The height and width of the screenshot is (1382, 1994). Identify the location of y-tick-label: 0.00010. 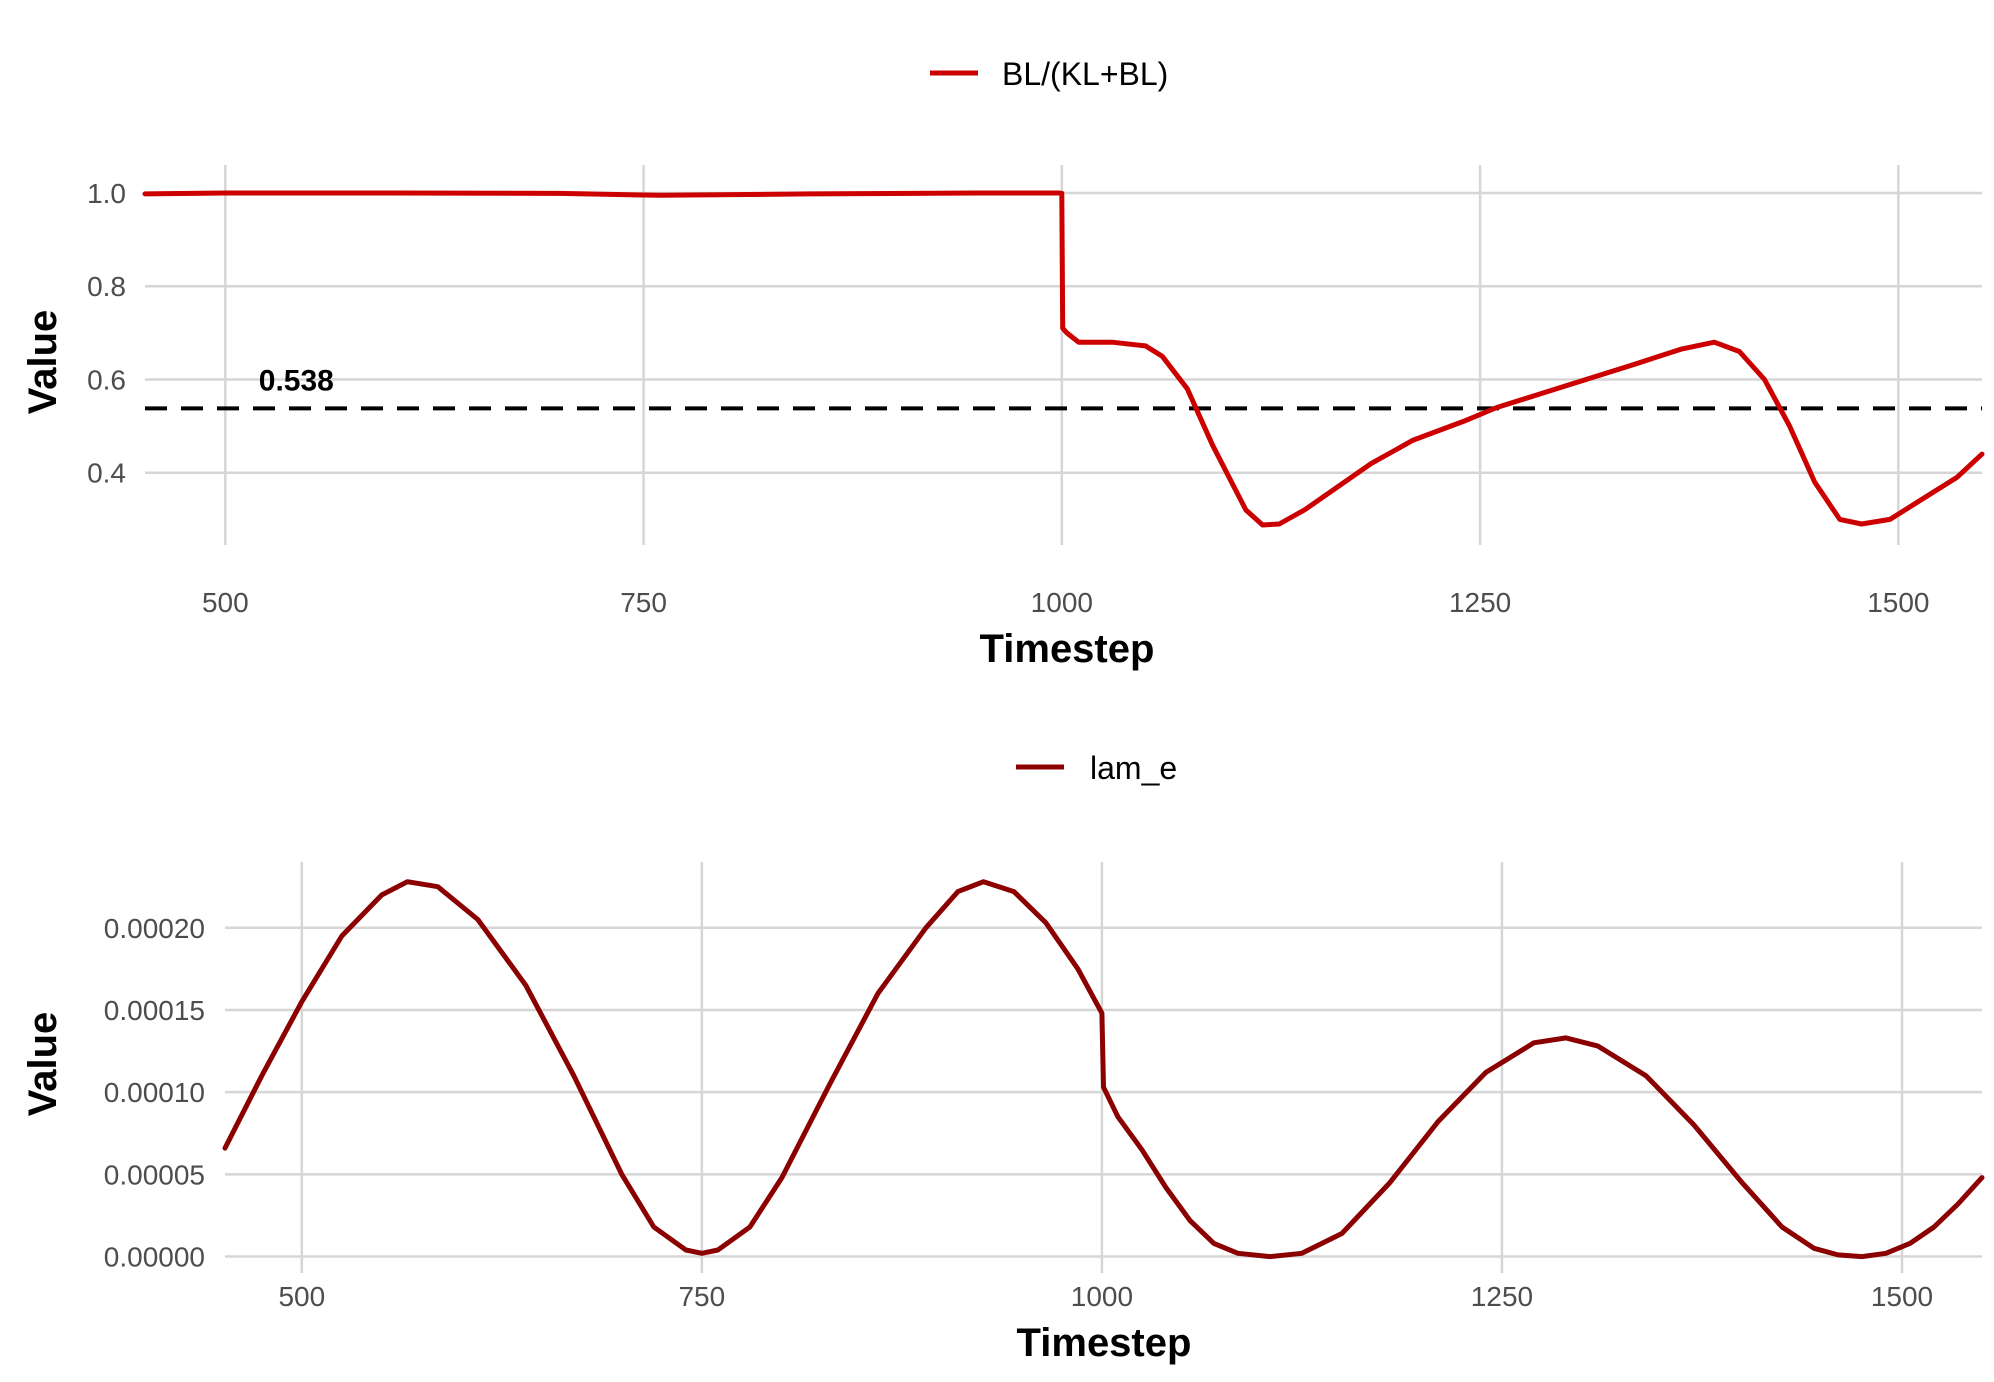
(154, 1092).